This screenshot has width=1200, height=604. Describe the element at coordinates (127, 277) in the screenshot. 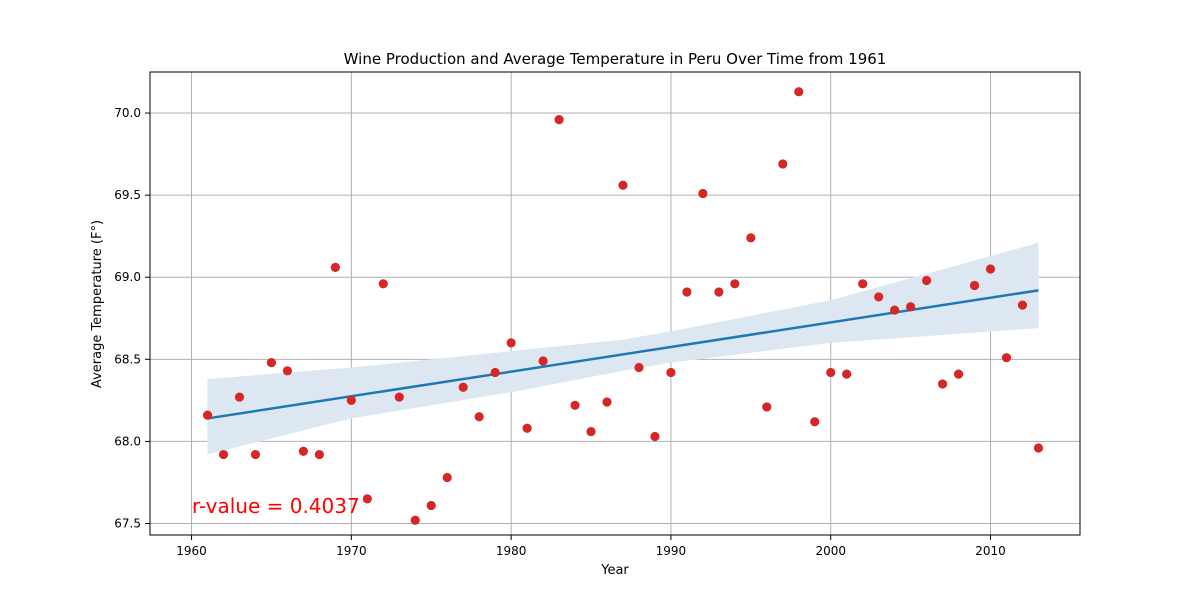

I see `y-tick-label: 69.0` at that location.